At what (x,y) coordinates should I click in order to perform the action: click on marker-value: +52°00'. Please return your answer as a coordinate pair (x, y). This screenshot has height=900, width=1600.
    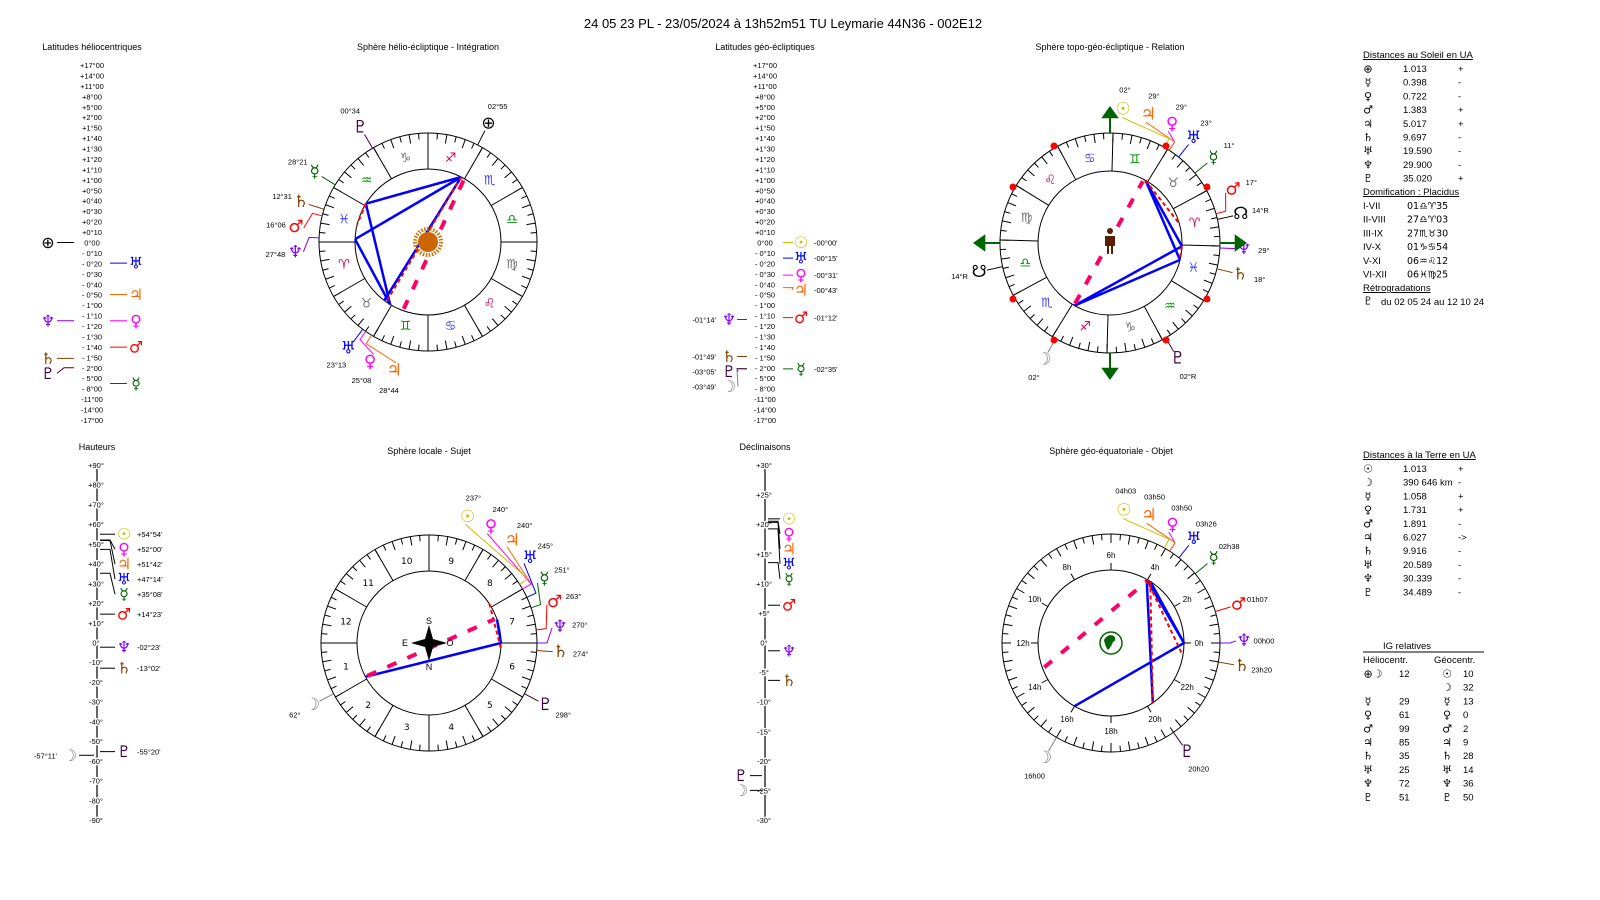
    Looking at the image, I should click on (150, 549).